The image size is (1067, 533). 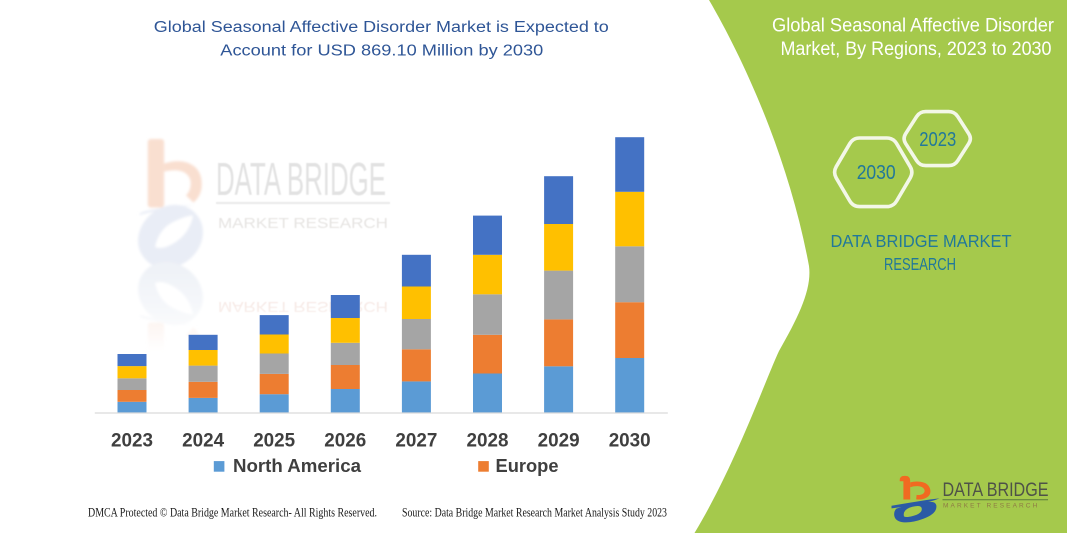 What do you see at coordinates (921, 241) in the screenshot?
I see `svg-text: DATA BRIDGE MARKET` at bounding box center [921, 241].